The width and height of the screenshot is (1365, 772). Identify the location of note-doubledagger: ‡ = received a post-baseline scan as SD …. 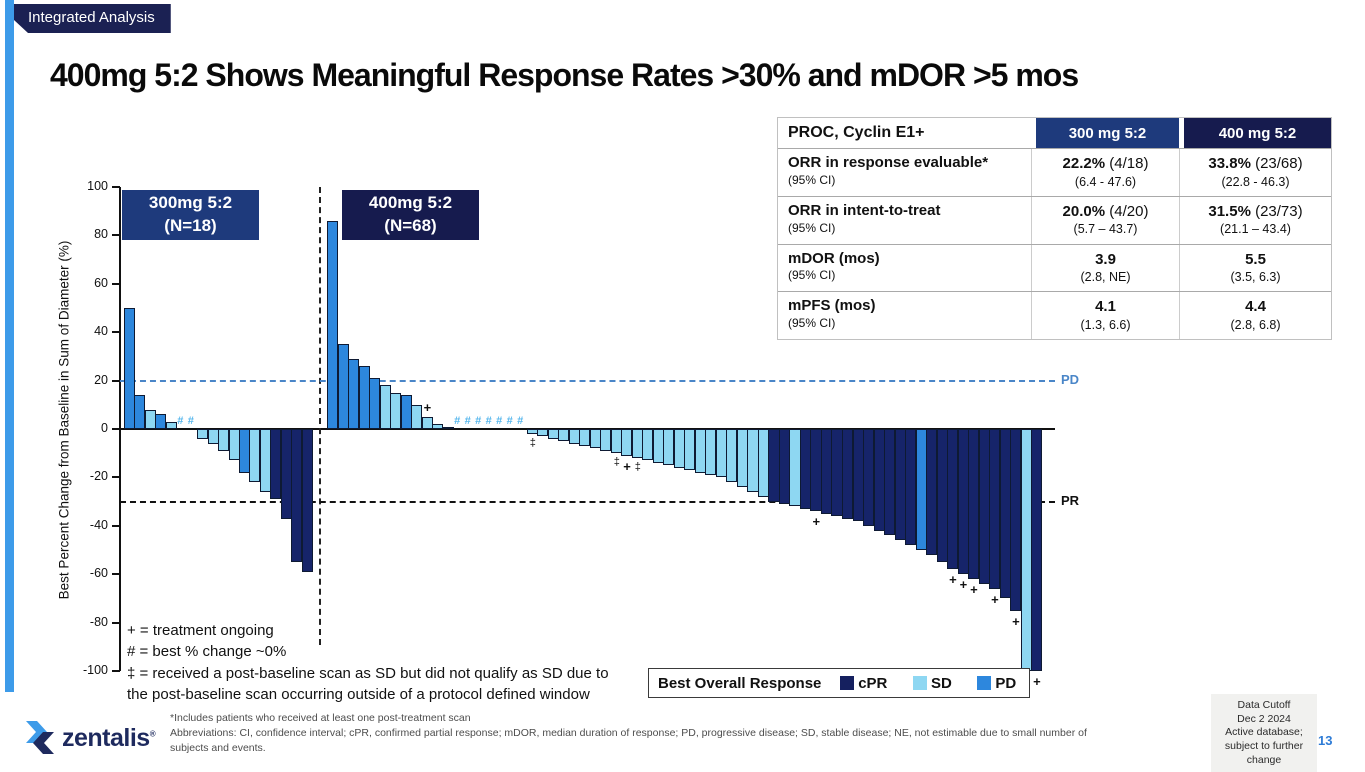
(368, 673).